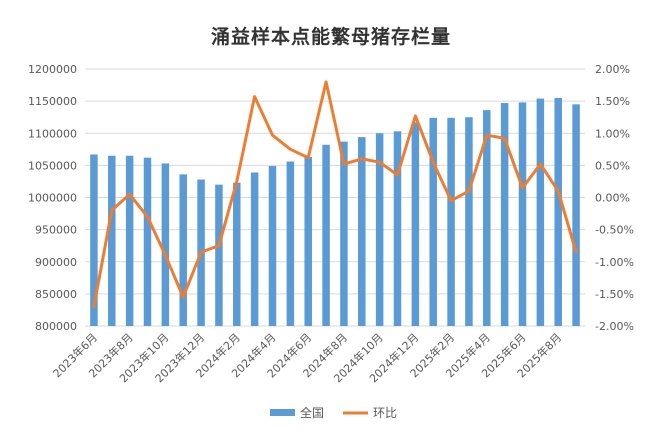 The height and width of the screenshot is (446, 662). What do you see at coordinates (56, 230) in the screenshot?
I see `y-left-tick-label: 950000` at bounding box center [56, 230].